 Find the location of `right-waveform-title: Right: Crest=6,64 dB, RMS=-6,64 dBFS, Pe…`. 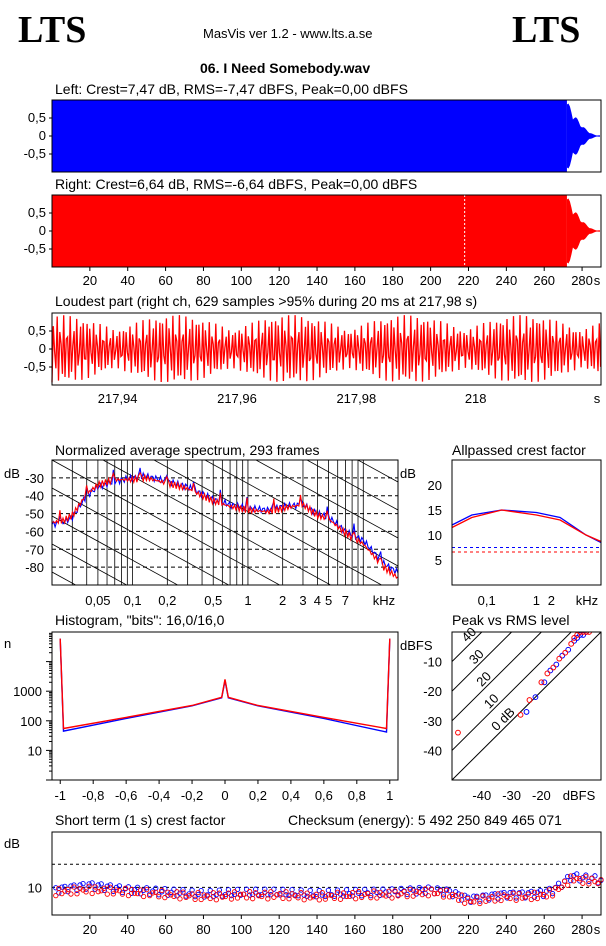

right-waveform-title: Right: Crest=6,64 dB, RMS=-6,64 dBFS, Pe… is located at coordinates (236, 184).